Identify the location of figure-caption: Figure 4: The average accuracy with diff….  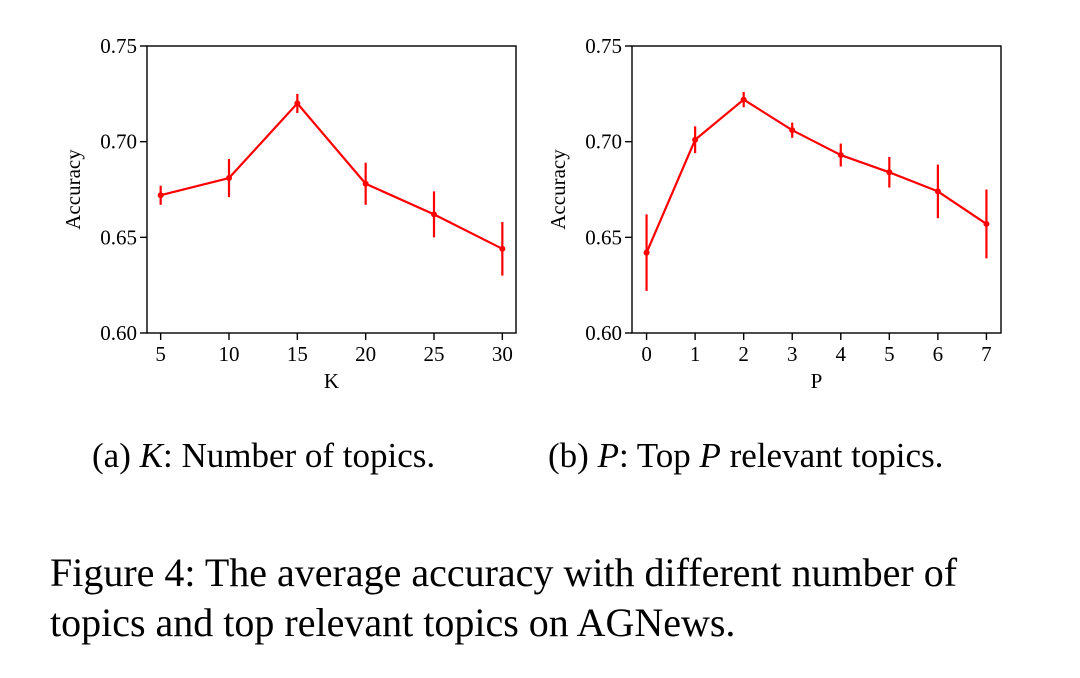
(504, 597).